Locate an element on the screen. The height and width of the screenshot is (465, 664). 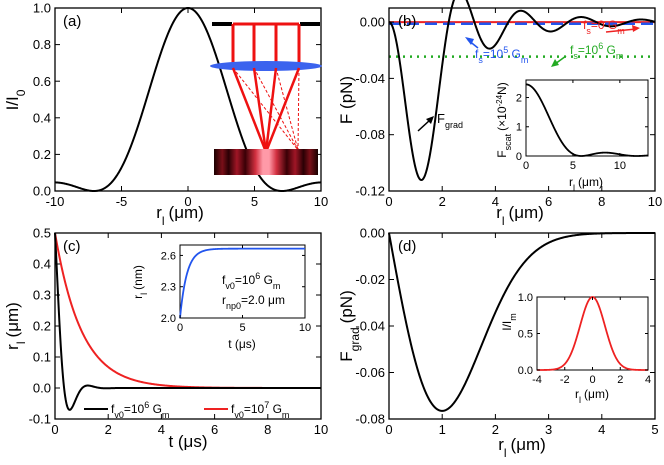
panel-c-inset-note-rnp0: rnp0=2.0 μm is located at coordinates (253, 302).